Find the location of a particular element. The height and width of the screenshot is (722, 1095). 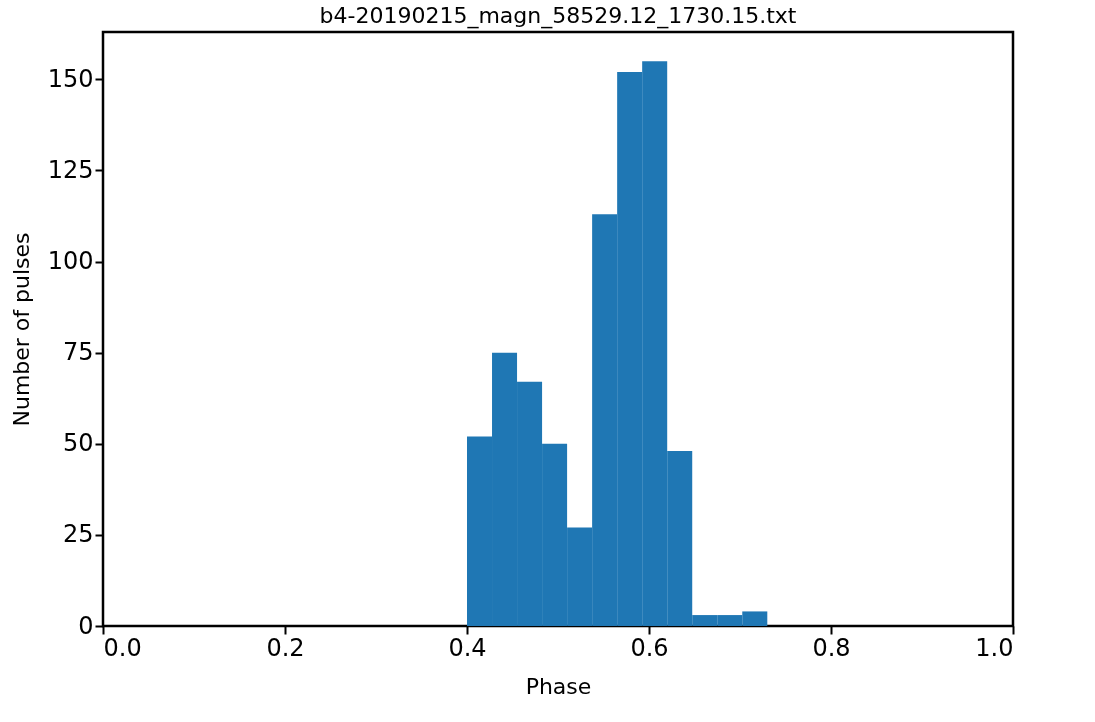

y-axis-title: Number of pulses is located at coordinates (21, 329).